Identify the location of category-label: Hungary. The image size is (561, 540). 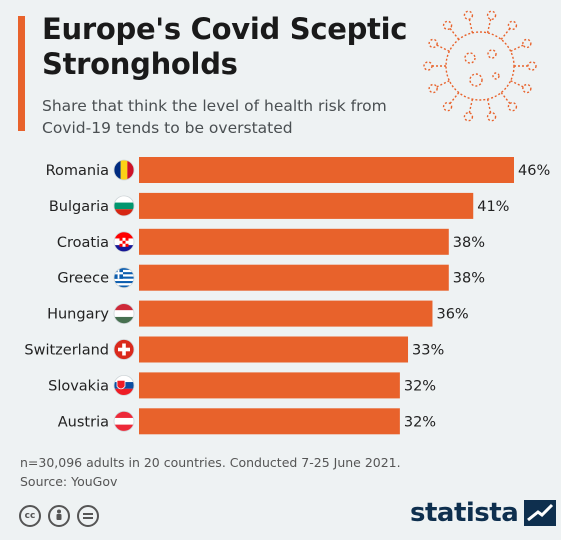
(78, 315).